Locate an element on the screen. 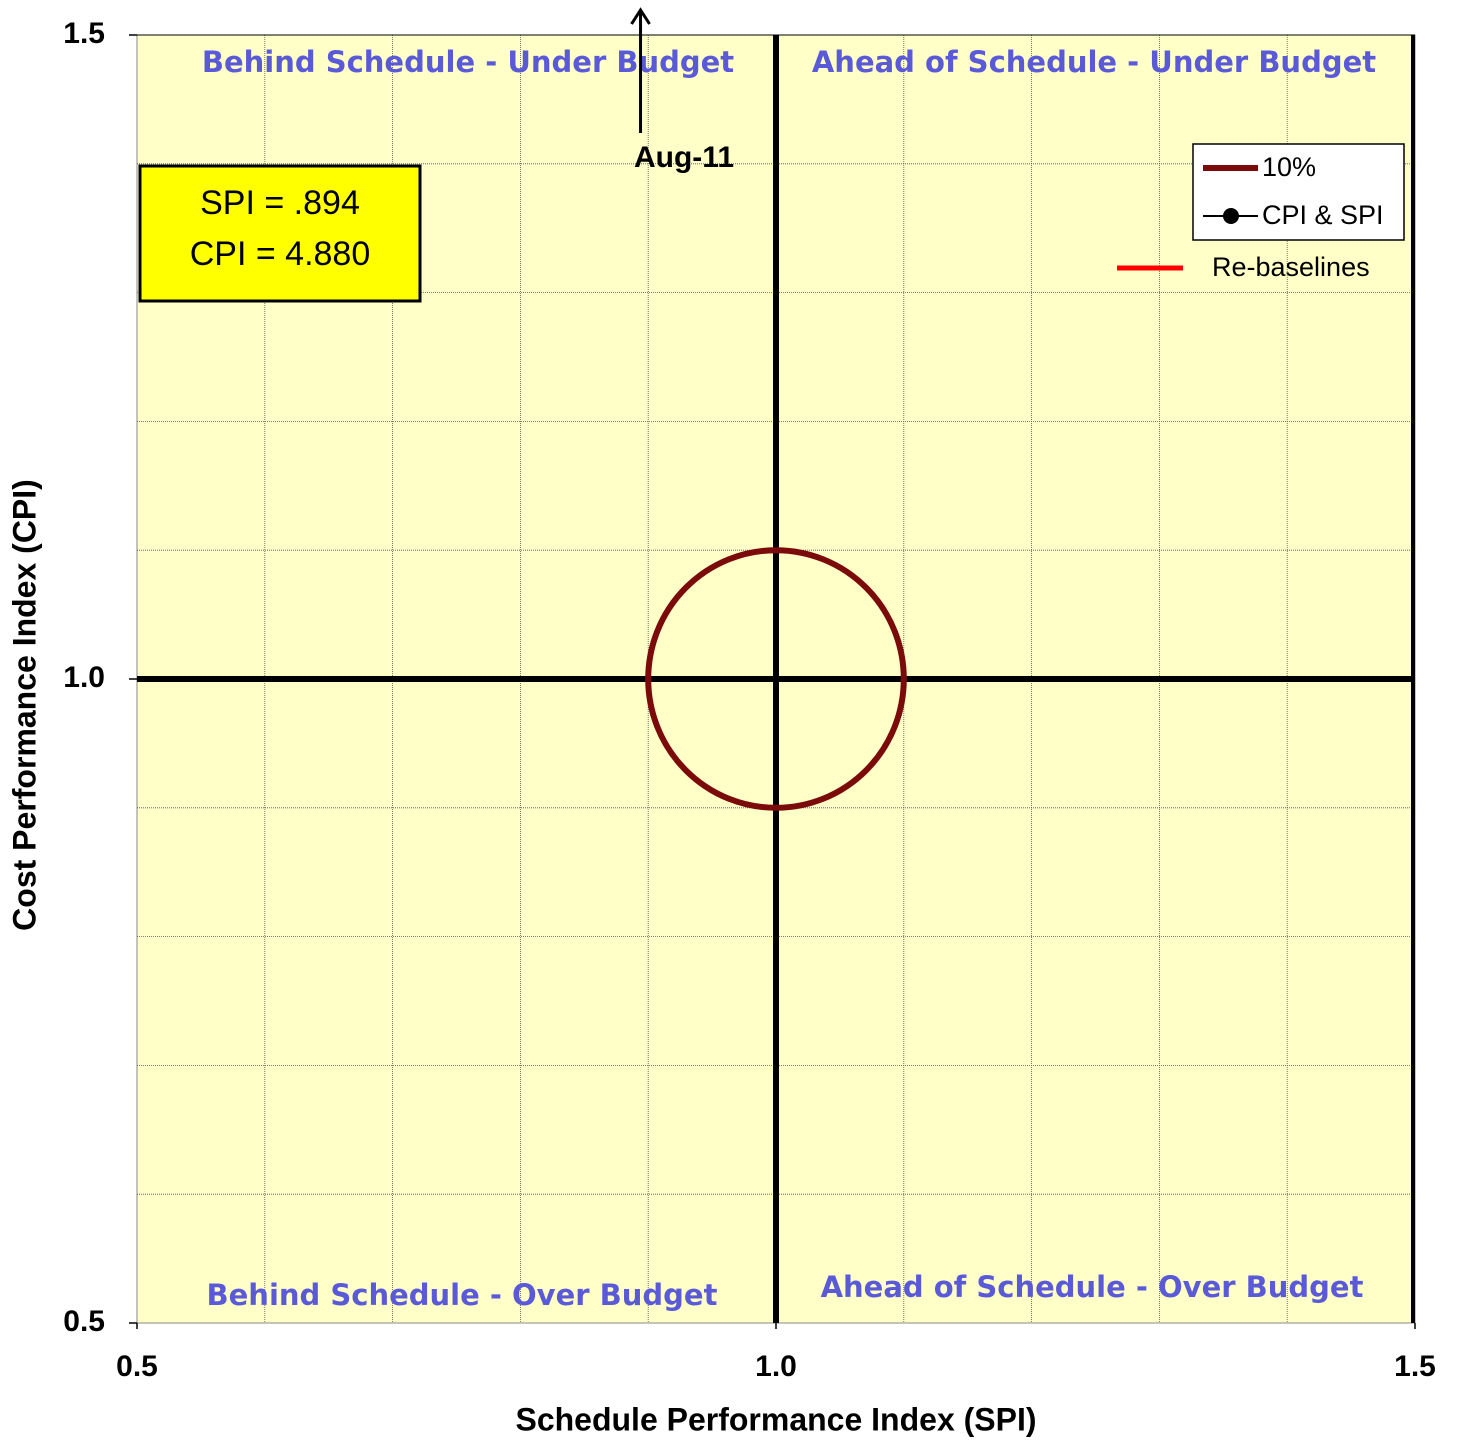 The image size is (1457, 1444). quadrant-label: Ahead of Schedule - Under Budget is located at coordinates (1094, 62).